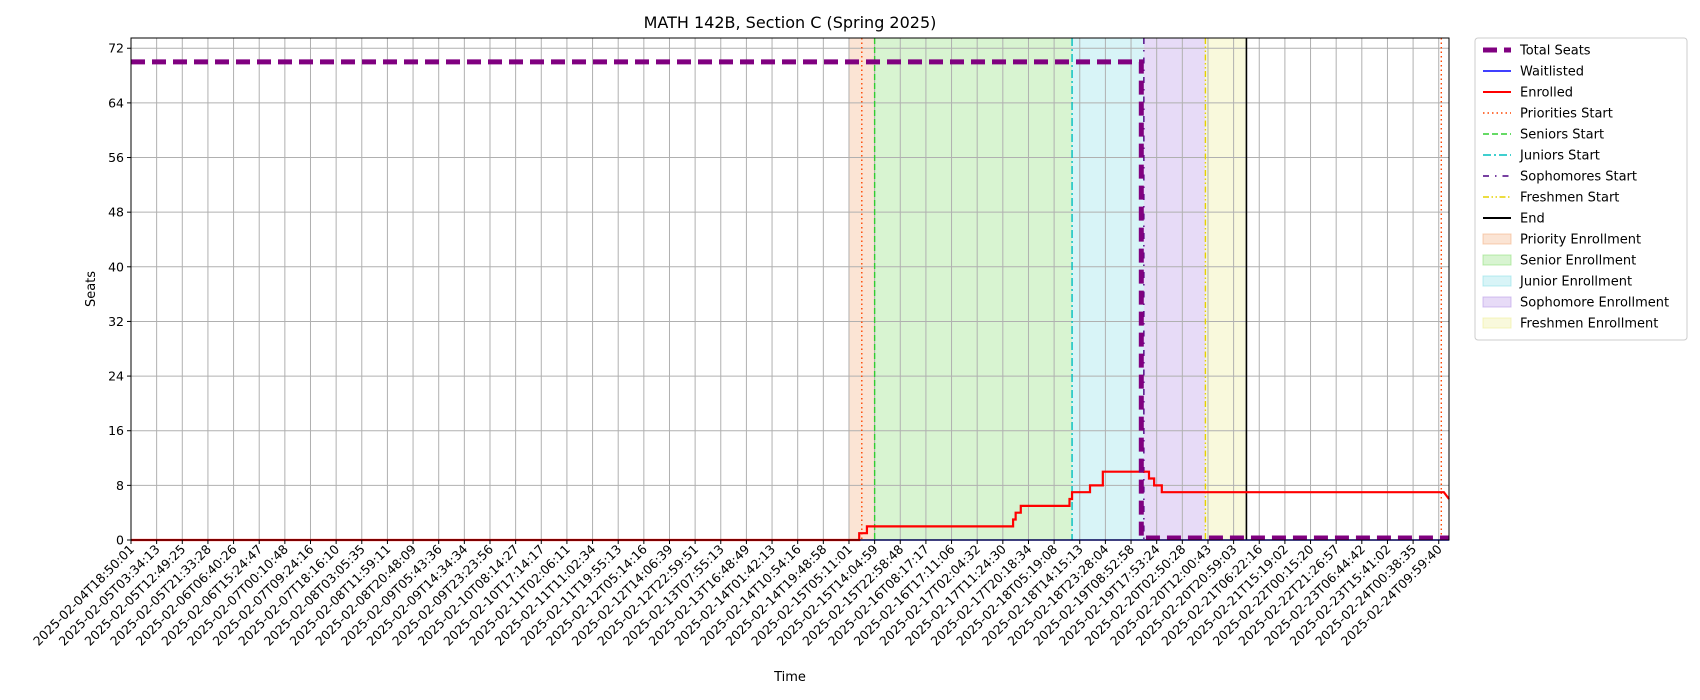 This screenshot has width=1700, height=700. Describe the element at coordinates (1555, 51) in the screenshot. I see `legend-label-total-seats: Total Seats` at that location.